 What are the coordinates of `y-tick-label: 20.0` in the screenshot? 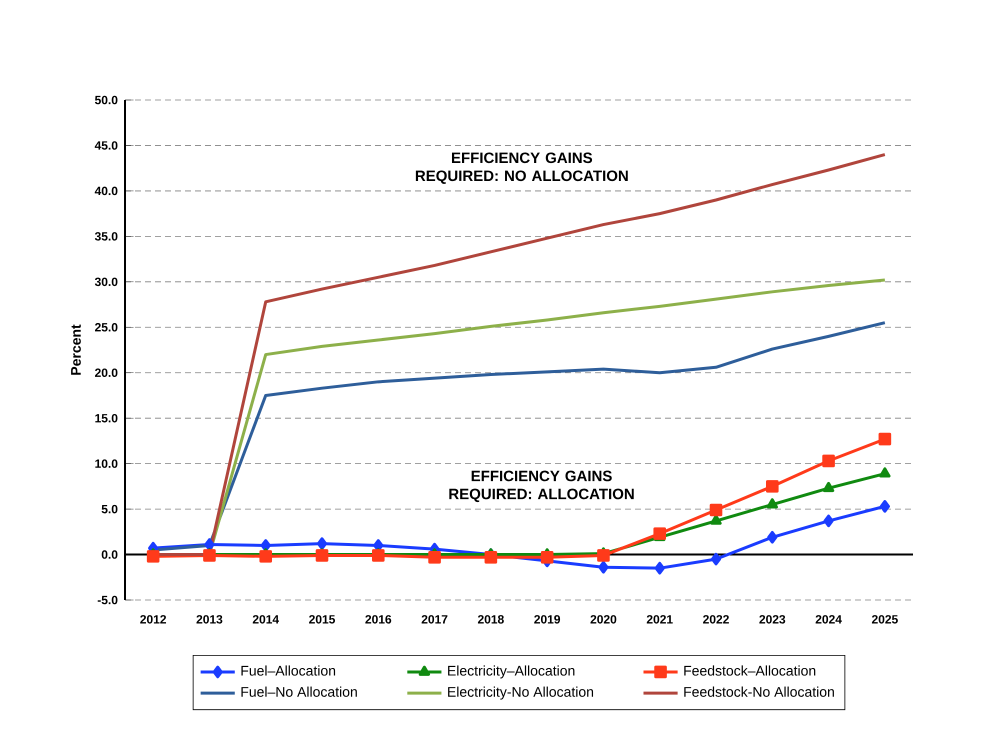 It's located at (106, 372).